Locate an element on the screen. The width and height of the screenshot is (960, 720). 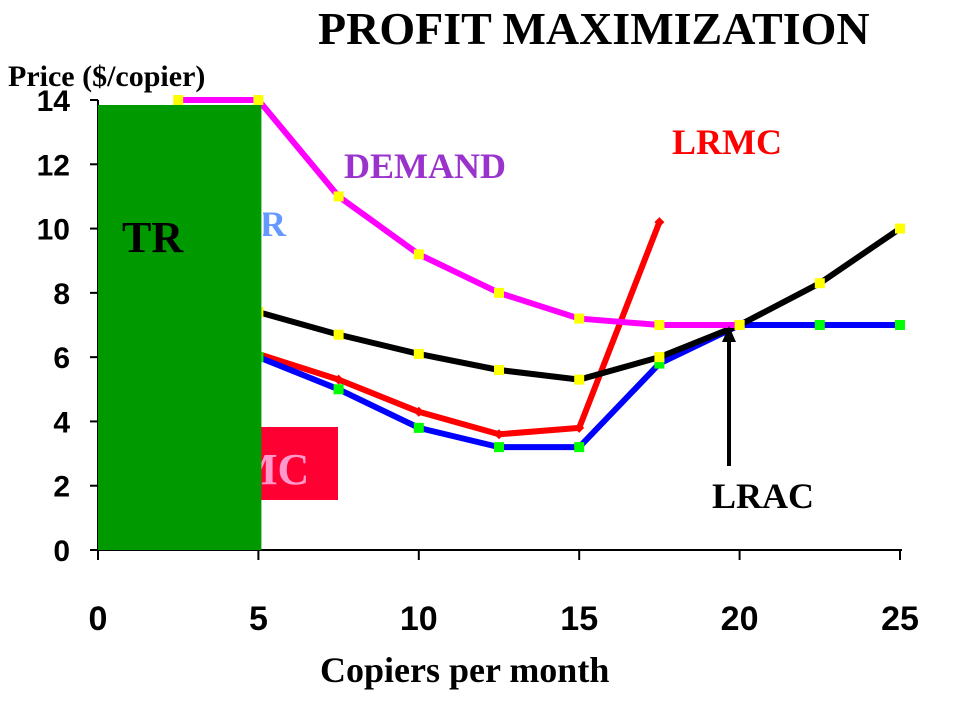
demand-label: DEMAND is located at coordinates (425, 166).